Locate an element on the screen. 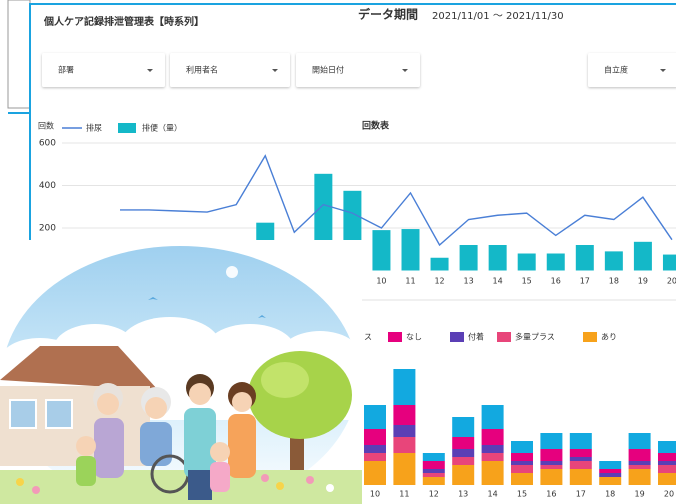 This screenshot has width=676, height=504. filter-bar: 部署 利用者名 開始日付 自立度 is located at coordinates (359, 70).